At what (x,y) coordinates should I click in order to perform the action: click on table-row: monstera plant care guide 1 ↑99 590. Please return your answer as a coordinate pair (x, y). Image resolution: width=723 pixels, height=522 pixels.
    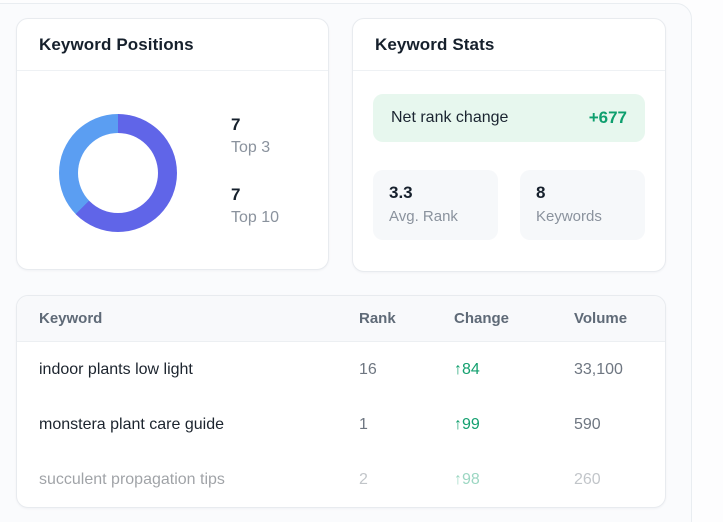
    Looking at the image, I should click on (341, 424).